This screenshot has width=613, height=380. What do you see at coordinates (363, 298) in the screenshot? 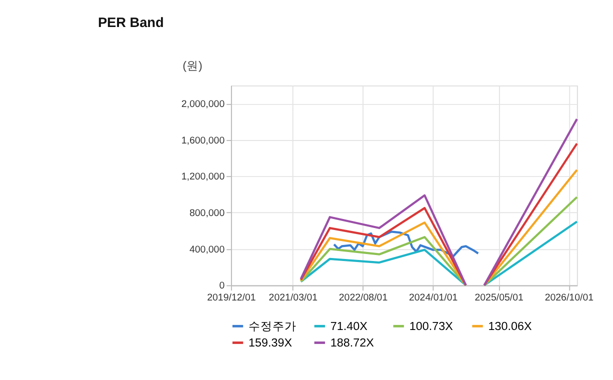
I see `x-tick-label: 2022/08/01` at bounding box center [363, 298].